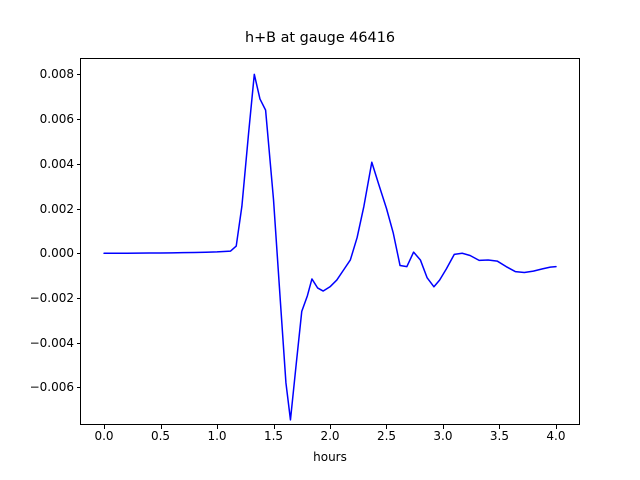  What do you see at coordinates (330, 457) in the screenshot?
I see `x-axis-label: hours` at bounding box center [330, 457].